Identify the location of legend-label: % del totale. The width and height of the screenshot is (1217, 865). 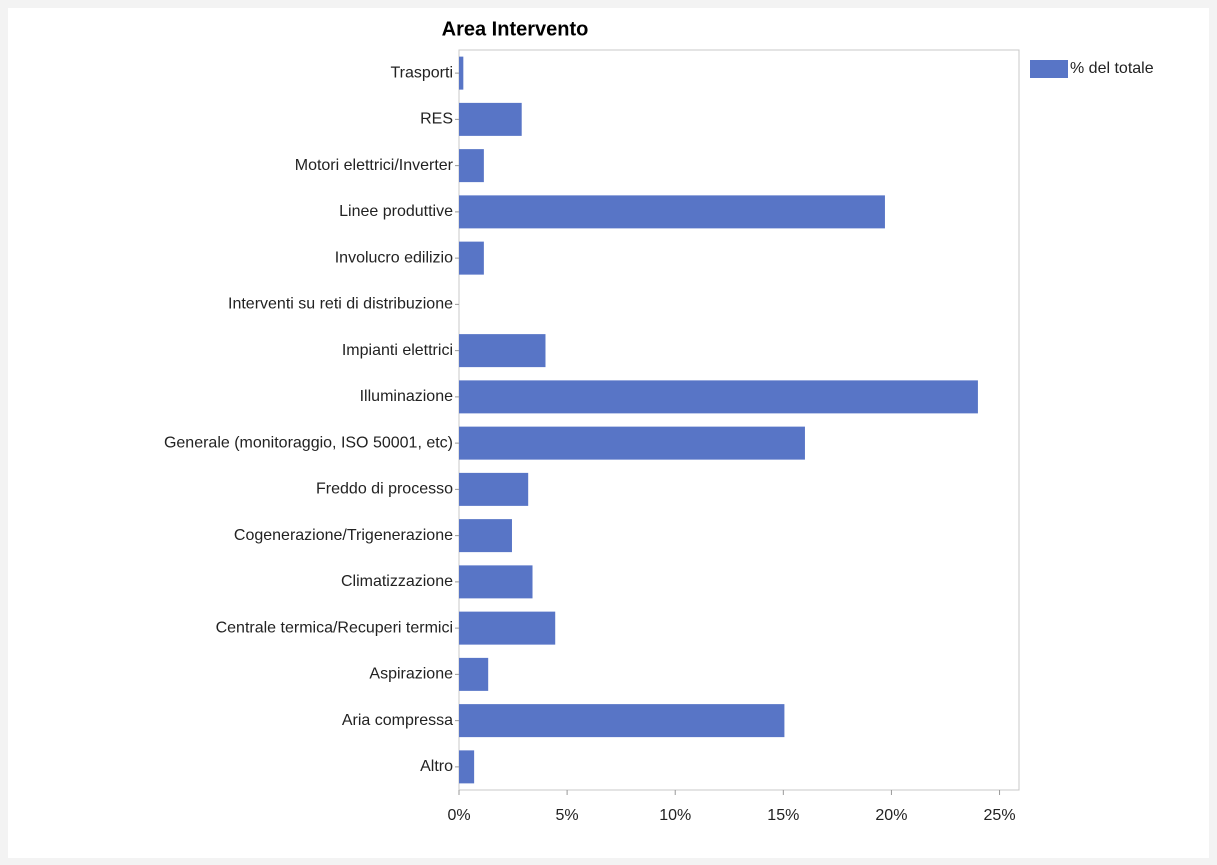
(1112, 68).